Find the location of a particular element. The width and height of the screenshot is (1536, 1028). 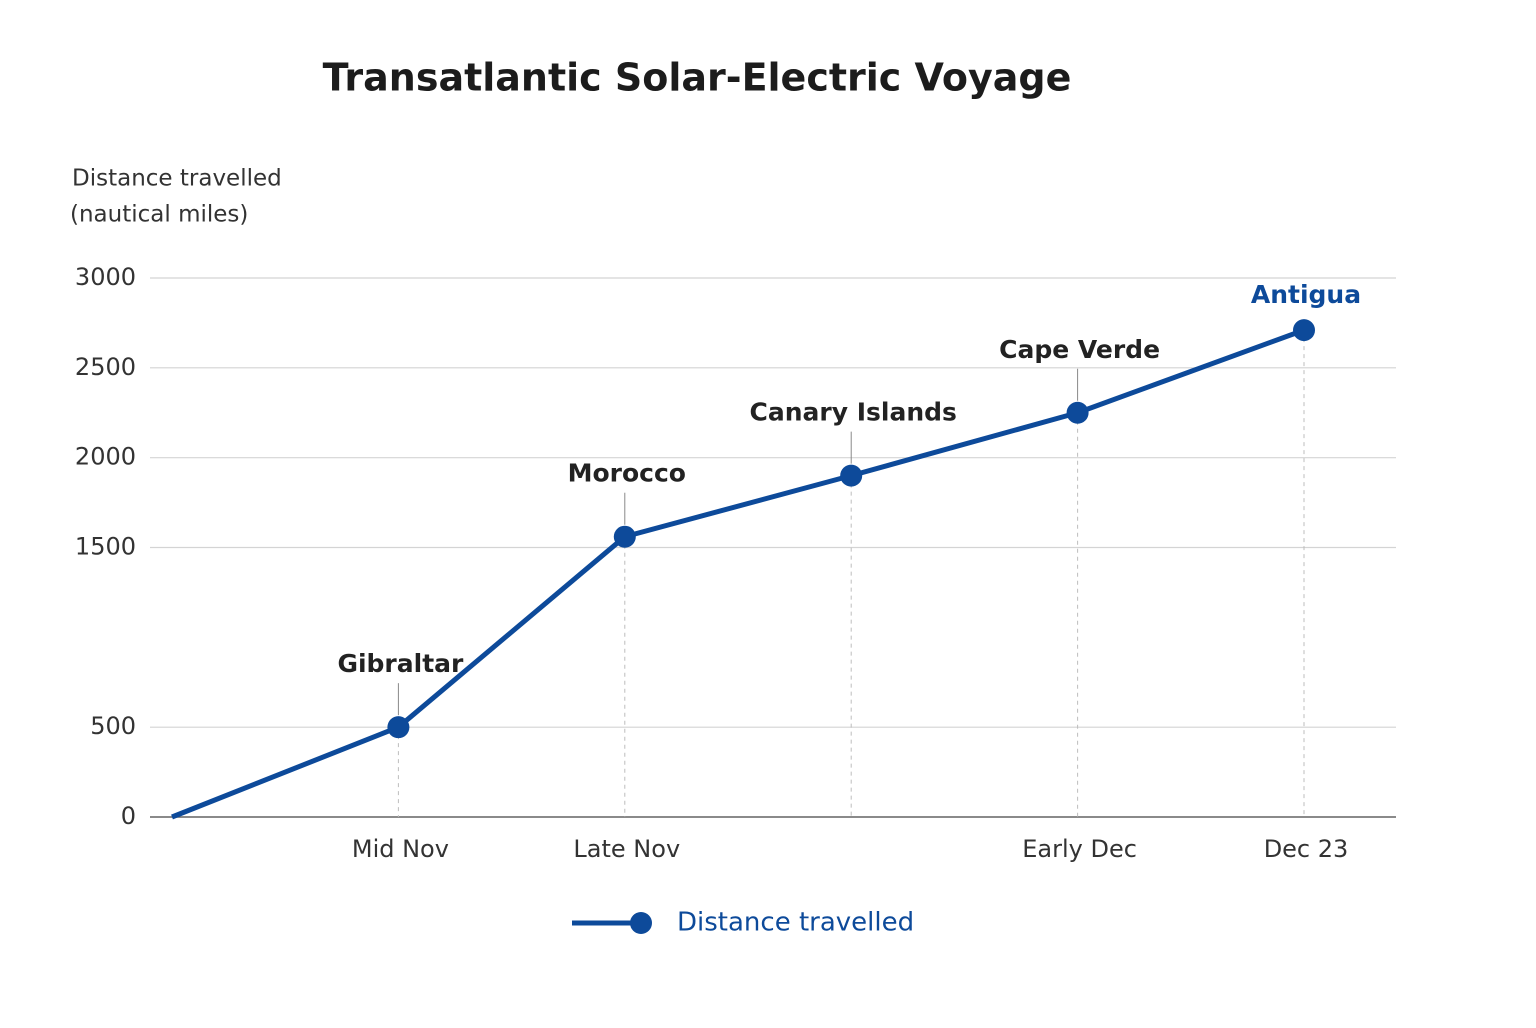

annotation: Canary Islands is located at coordinates (852, 412).